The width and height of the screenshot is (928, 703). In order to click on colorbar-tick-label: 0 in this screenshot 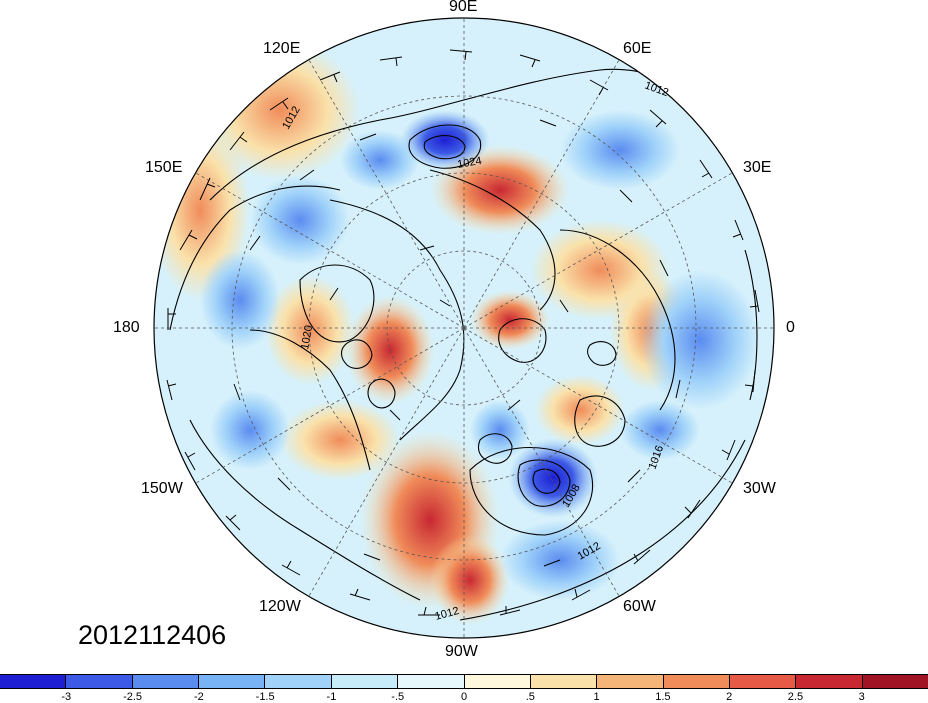, I will do `click(464, 697)`.